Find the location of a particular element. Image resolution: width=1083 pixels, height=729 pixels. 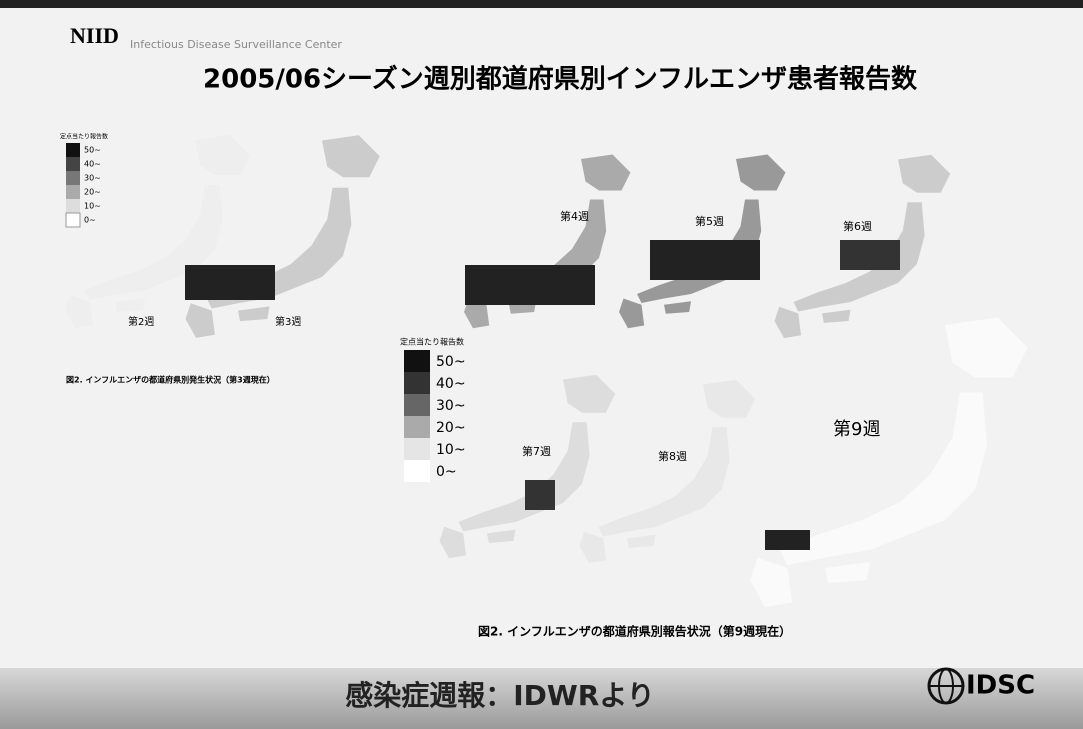

week-label: 第6週 is located at coordinates (857, 226).